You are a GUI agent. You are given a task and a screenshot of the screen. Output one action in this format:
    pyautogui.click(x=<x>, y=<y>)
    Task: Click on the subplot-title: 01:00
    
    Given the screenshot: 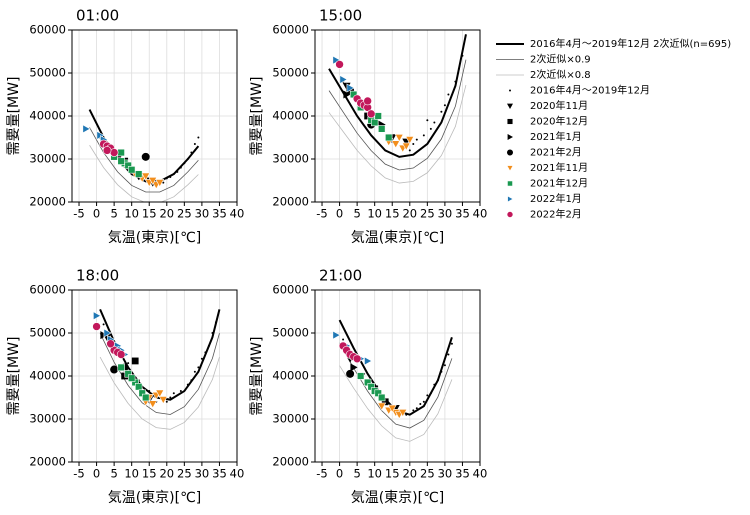 What is the action you would take?
    pyautogui.click(x=97, y=16)
    